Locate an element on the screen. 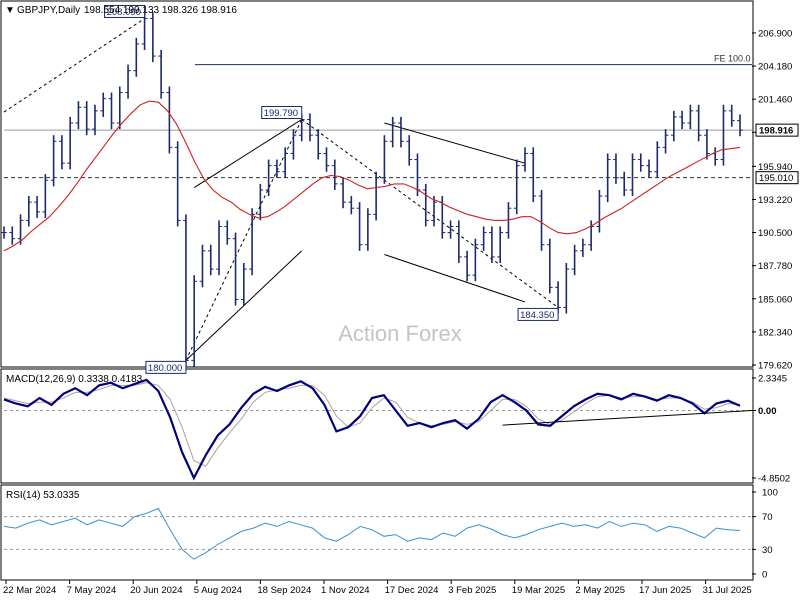 This screenshot has width=800, height=600. x-tick-label: 5 Aug 2024 is located at coordinates (218, 590).